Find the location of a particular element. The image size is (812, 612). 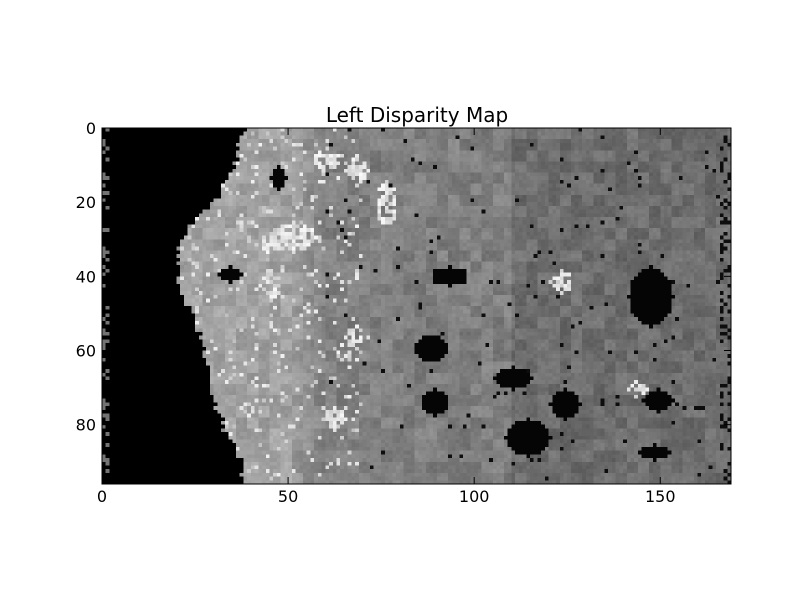

x-tick-label: 0 is located at coordinates (102, 496).